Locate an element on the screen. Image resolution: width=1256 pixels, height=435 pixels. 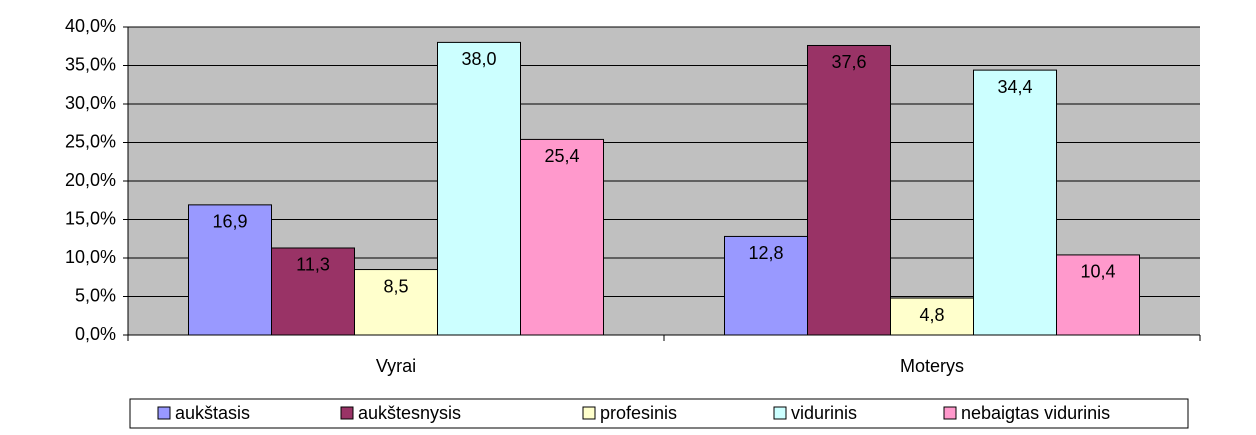
y-tick-label: 10,0% is located at coordinates (90, 257).